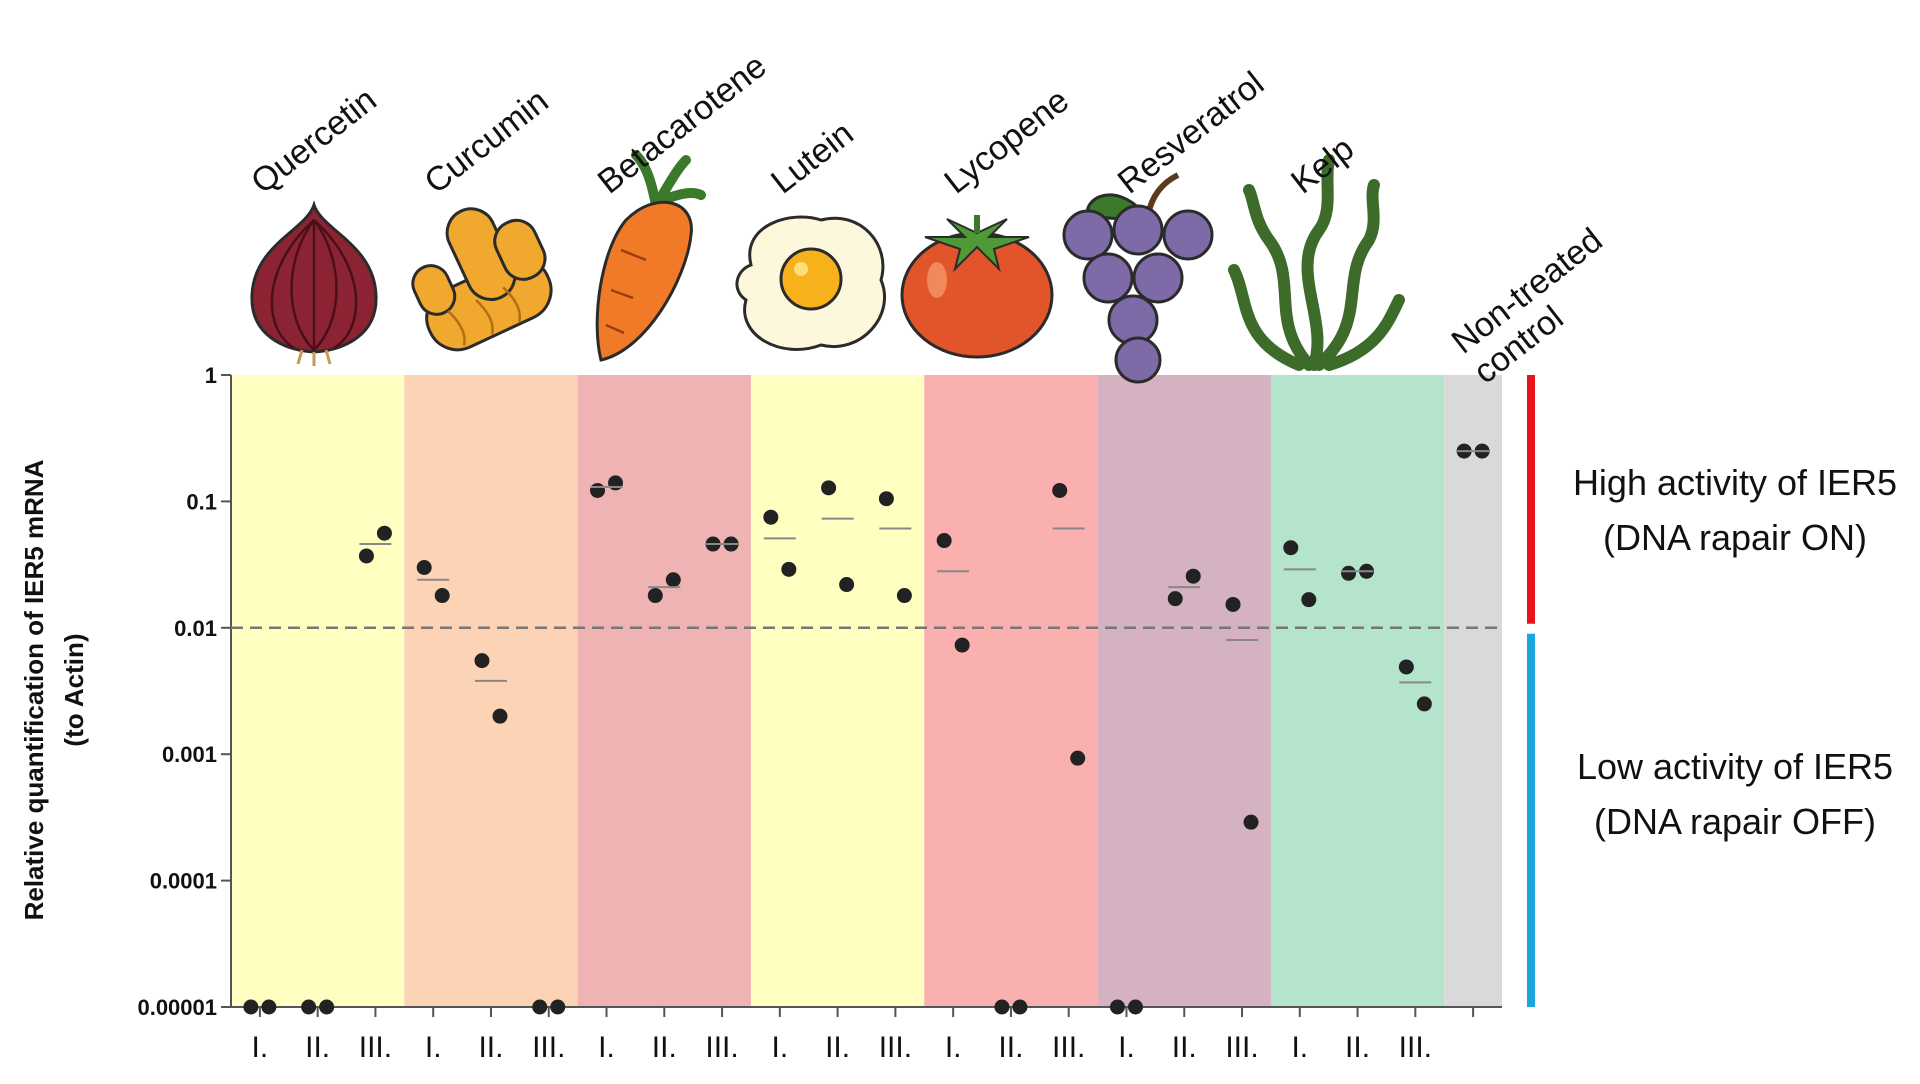  I want to click on onion-icon, so click(314, 283).